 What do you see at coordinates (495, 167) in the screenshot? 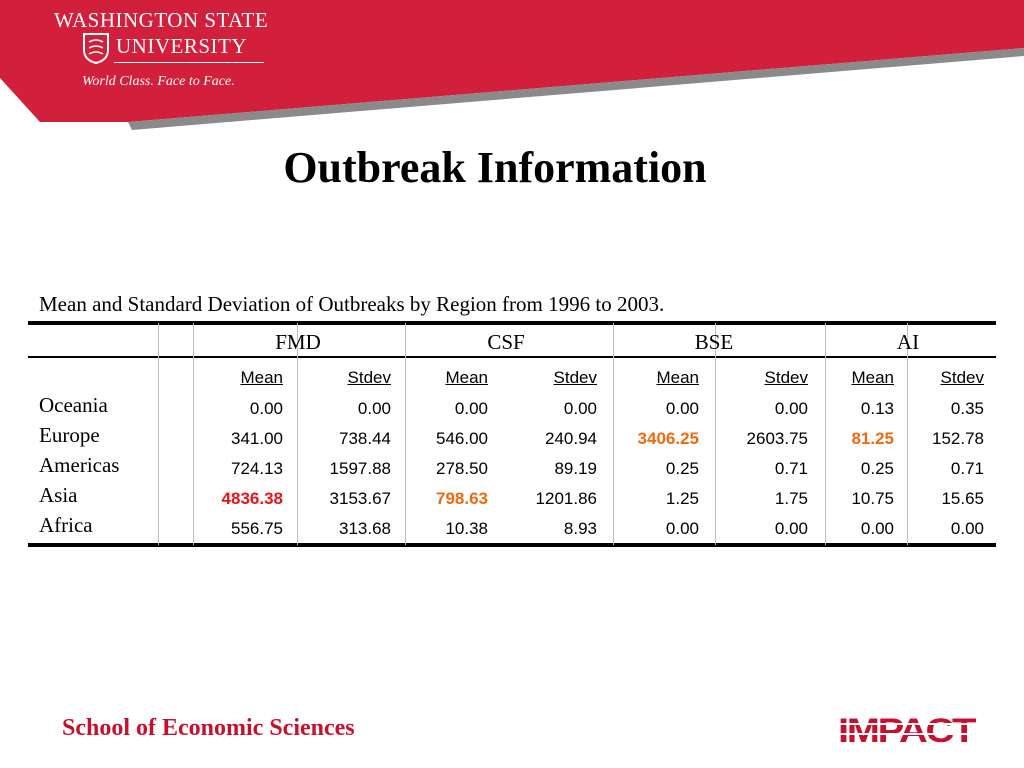
I see `slide-title: Outbreak Information` at bounding box center [495, 167].